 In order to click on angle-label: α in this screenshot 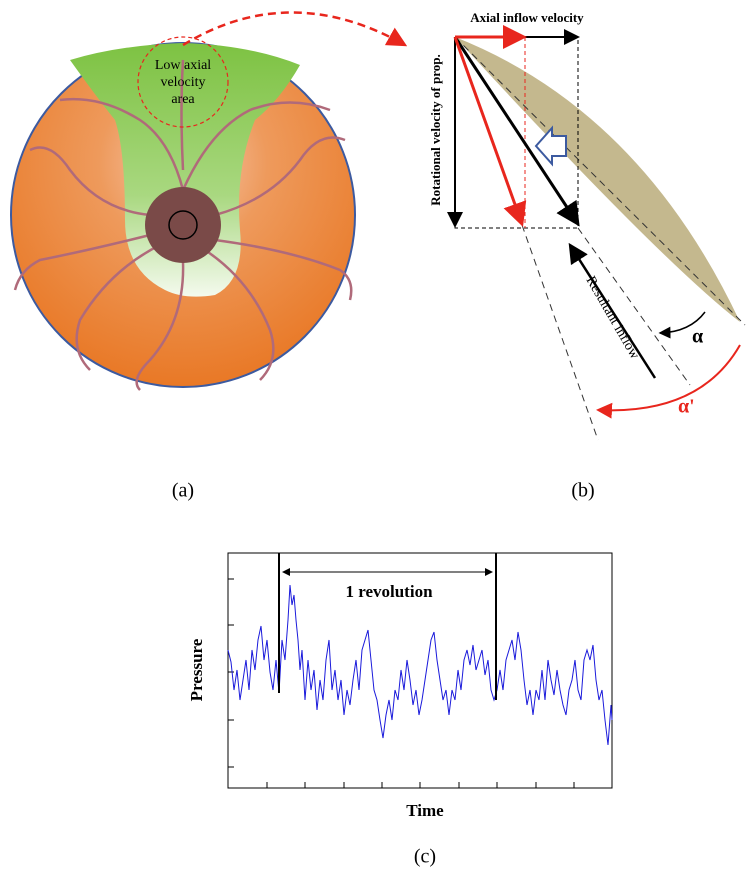, I will do `click(697, 337)`.